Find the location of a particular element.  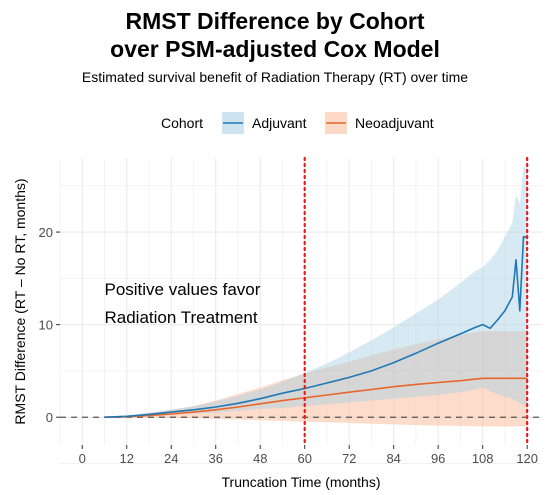

legend-label-adjuvant: Adjuvant is located at coordinates (279, 123).